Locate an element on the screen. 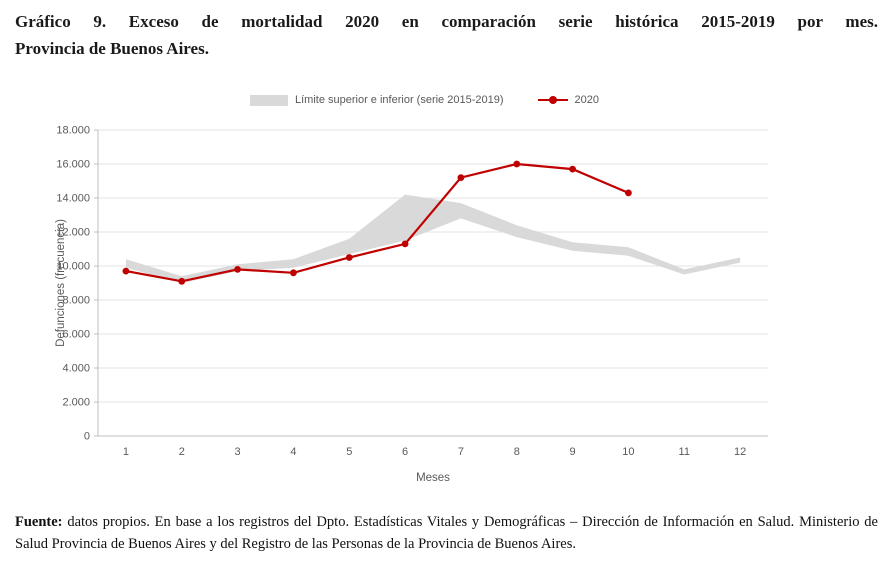 This screenshot has height=574, width=893. y-tick-label: 18.000 is located at coordinates (73, 131).